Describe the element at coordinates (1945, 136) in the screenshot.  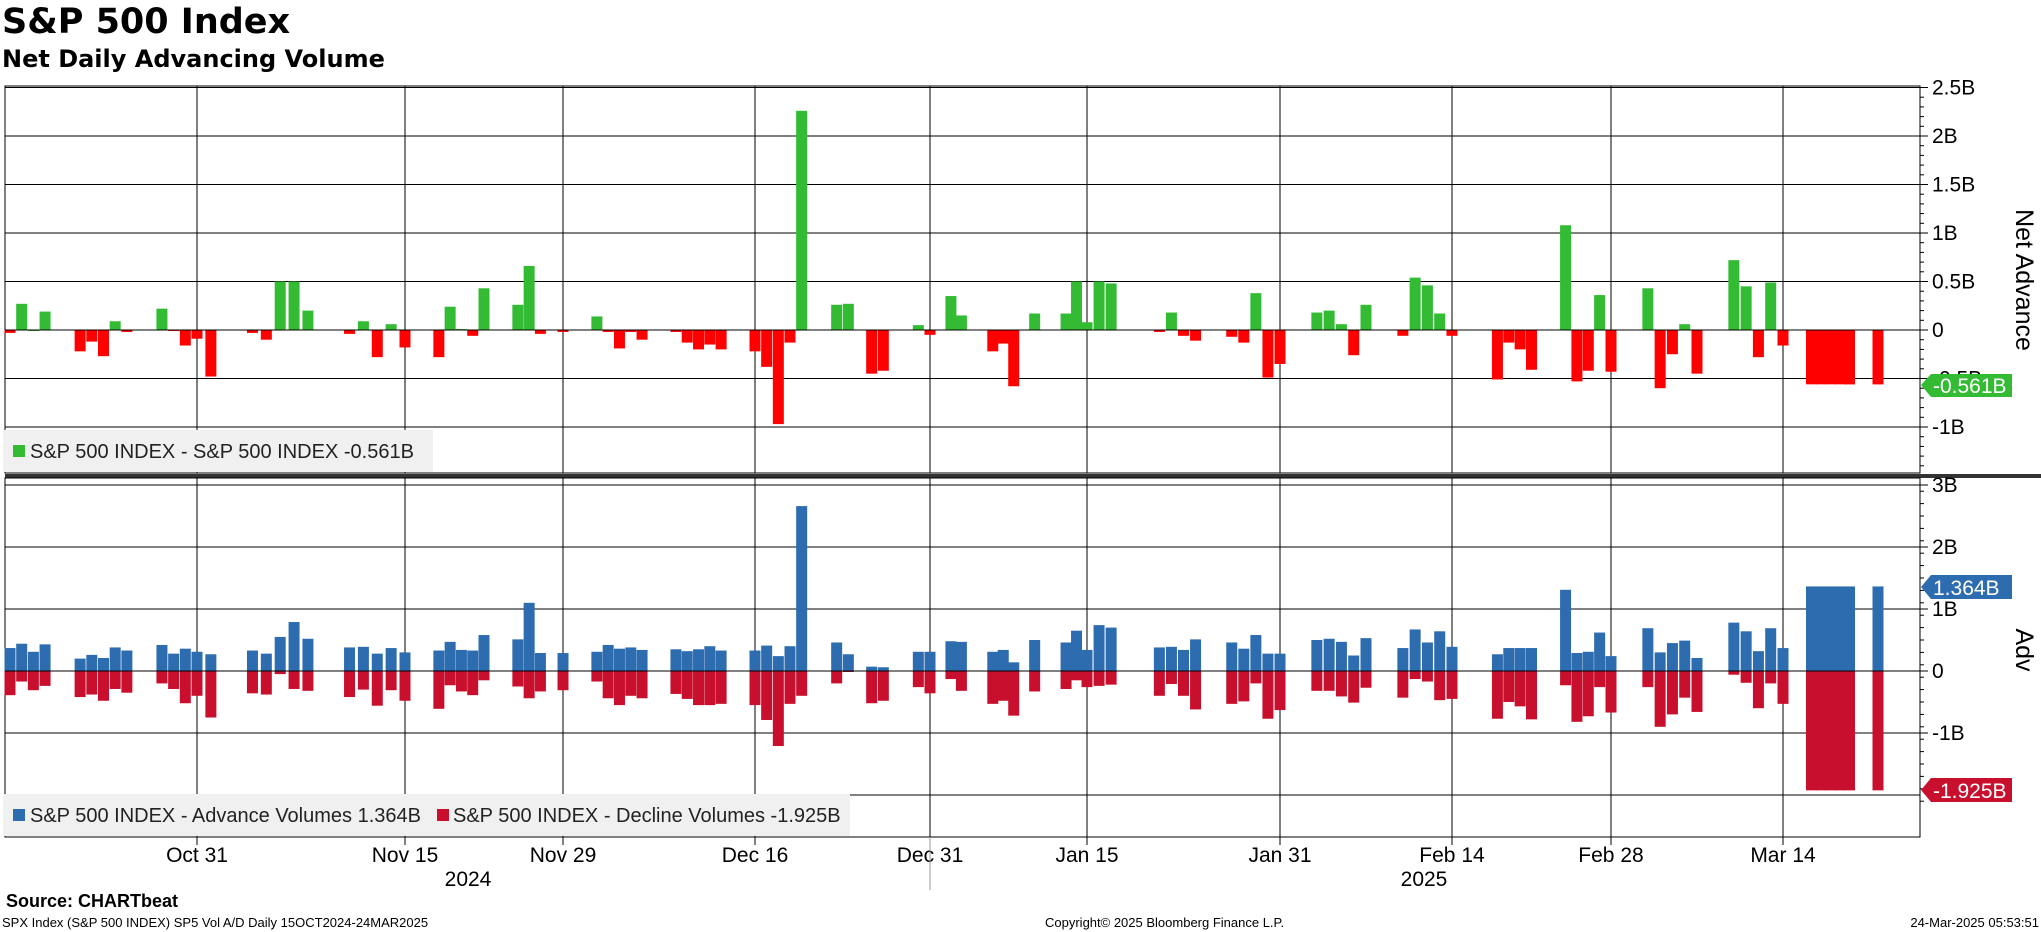
I see `top-y-tick-label: 2B` at that location.